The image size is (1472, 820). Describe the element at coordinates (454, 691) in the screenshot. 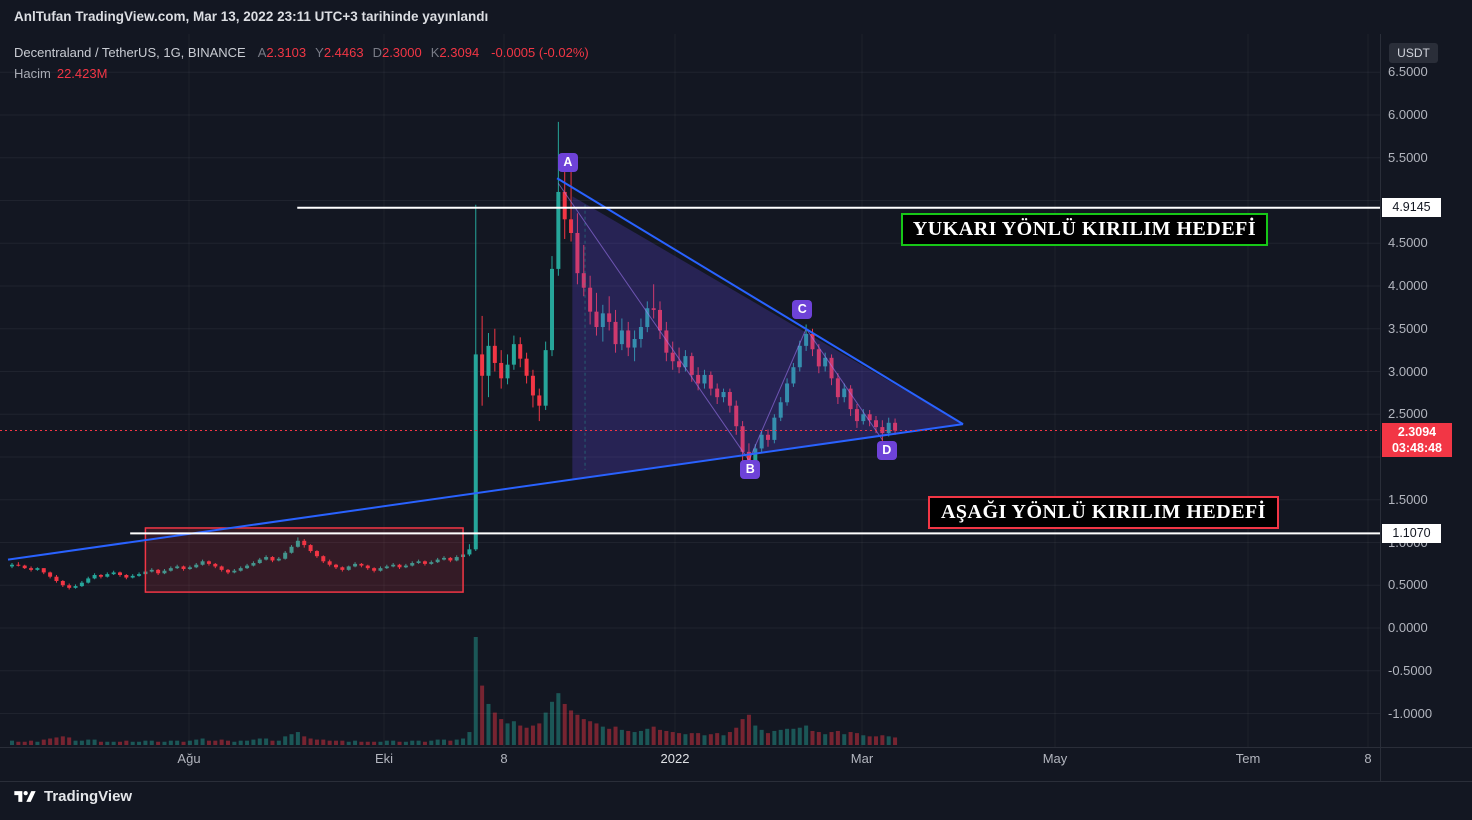

I see `volume-bars` at that location.